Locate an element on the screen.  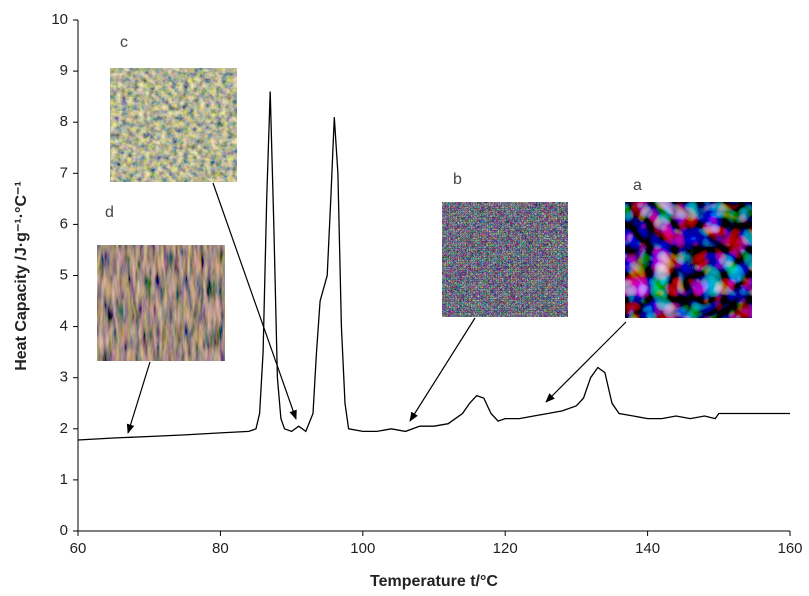
y-tick-label: 2 is located at coordinates (64, 428).